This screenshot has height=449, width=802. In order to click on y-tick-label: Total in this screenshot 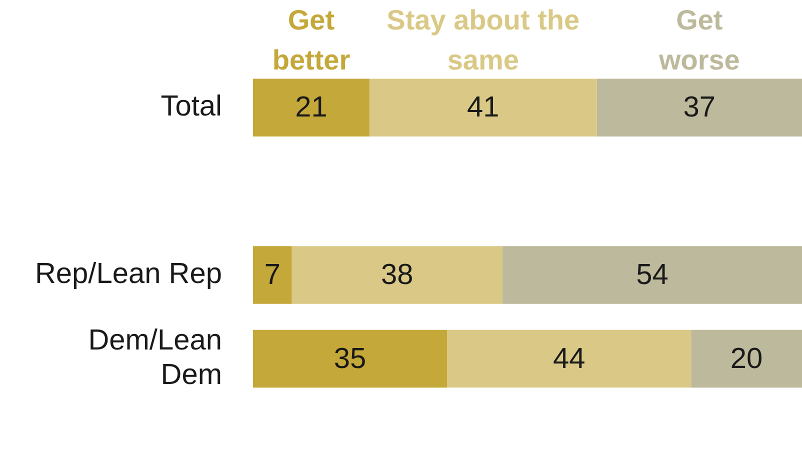, I will do `click(191, 106)`.